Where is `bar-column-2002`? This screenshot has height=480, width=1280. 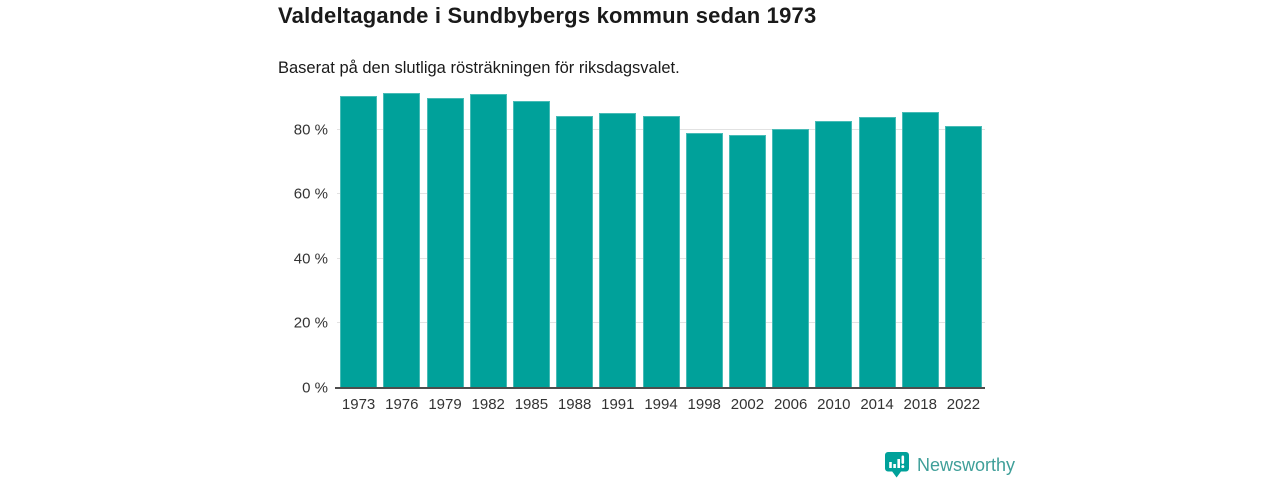
bar-column-2002 is located at coordinates (747, 226).